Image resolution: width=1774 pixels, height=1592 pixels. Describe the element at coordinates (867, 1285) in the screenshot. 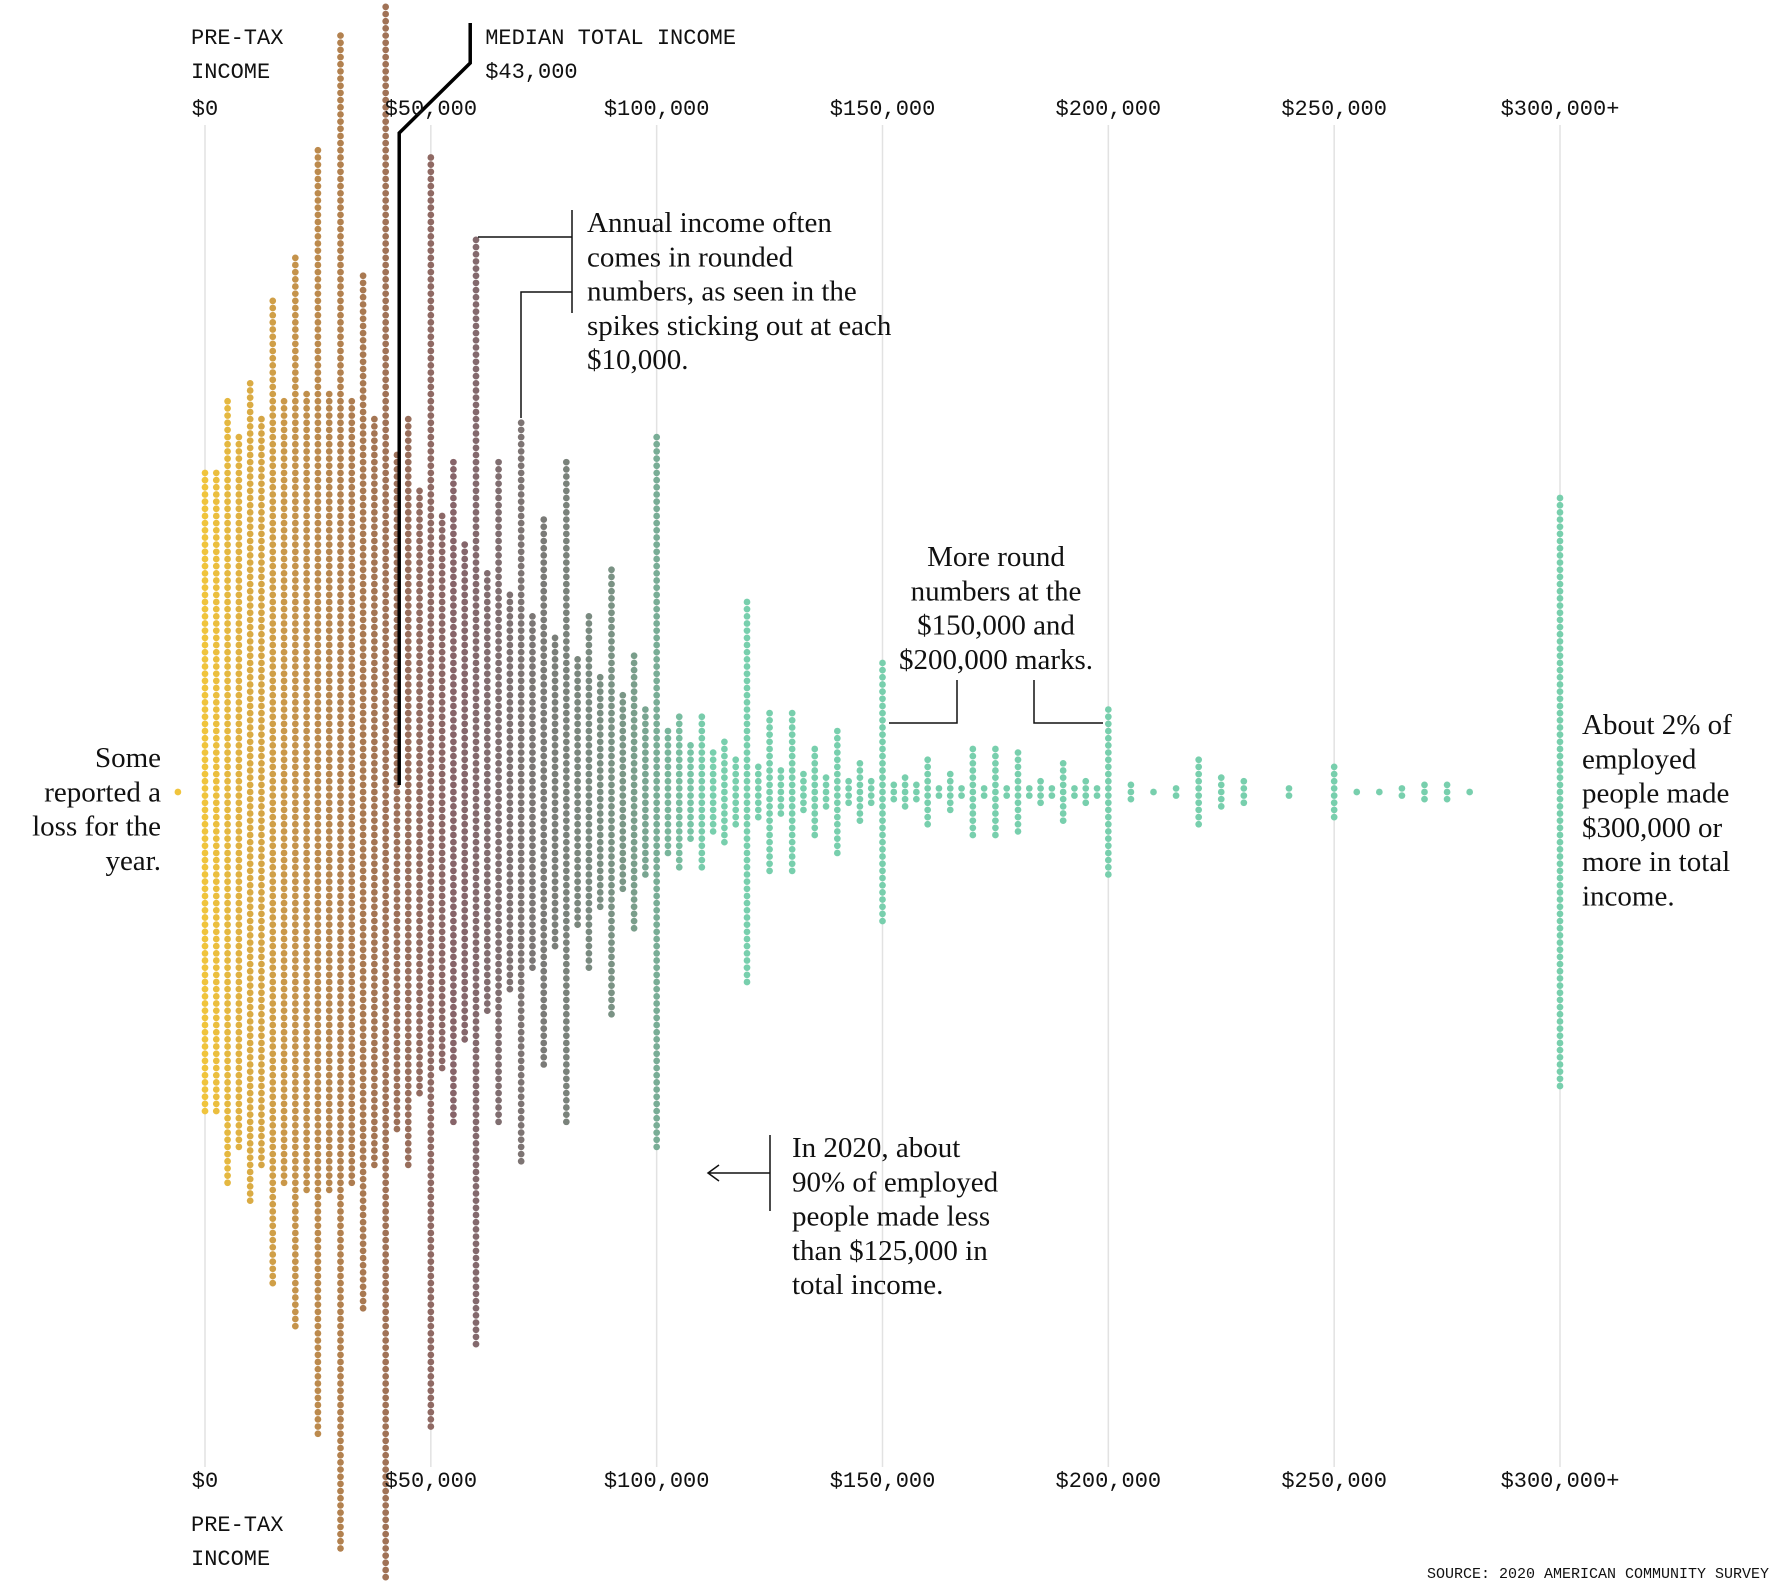

I see `annotation: total income.` at that location.